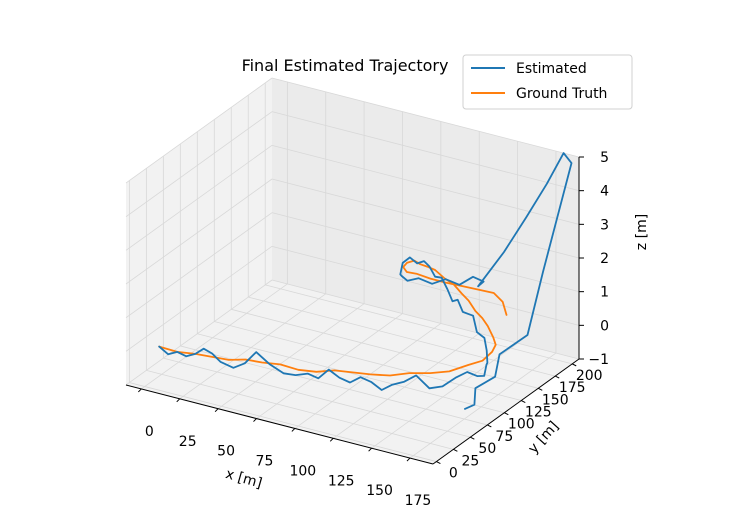 The width and height of the screenshot is (731, 526). I want to click on y-axis-line, so click(506, 411).